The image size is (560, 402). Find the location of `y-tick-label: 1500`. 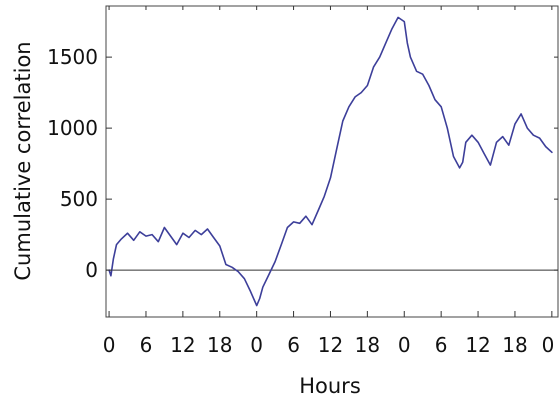

y-tick-label: 1500 is located at coordinates (72, 57).